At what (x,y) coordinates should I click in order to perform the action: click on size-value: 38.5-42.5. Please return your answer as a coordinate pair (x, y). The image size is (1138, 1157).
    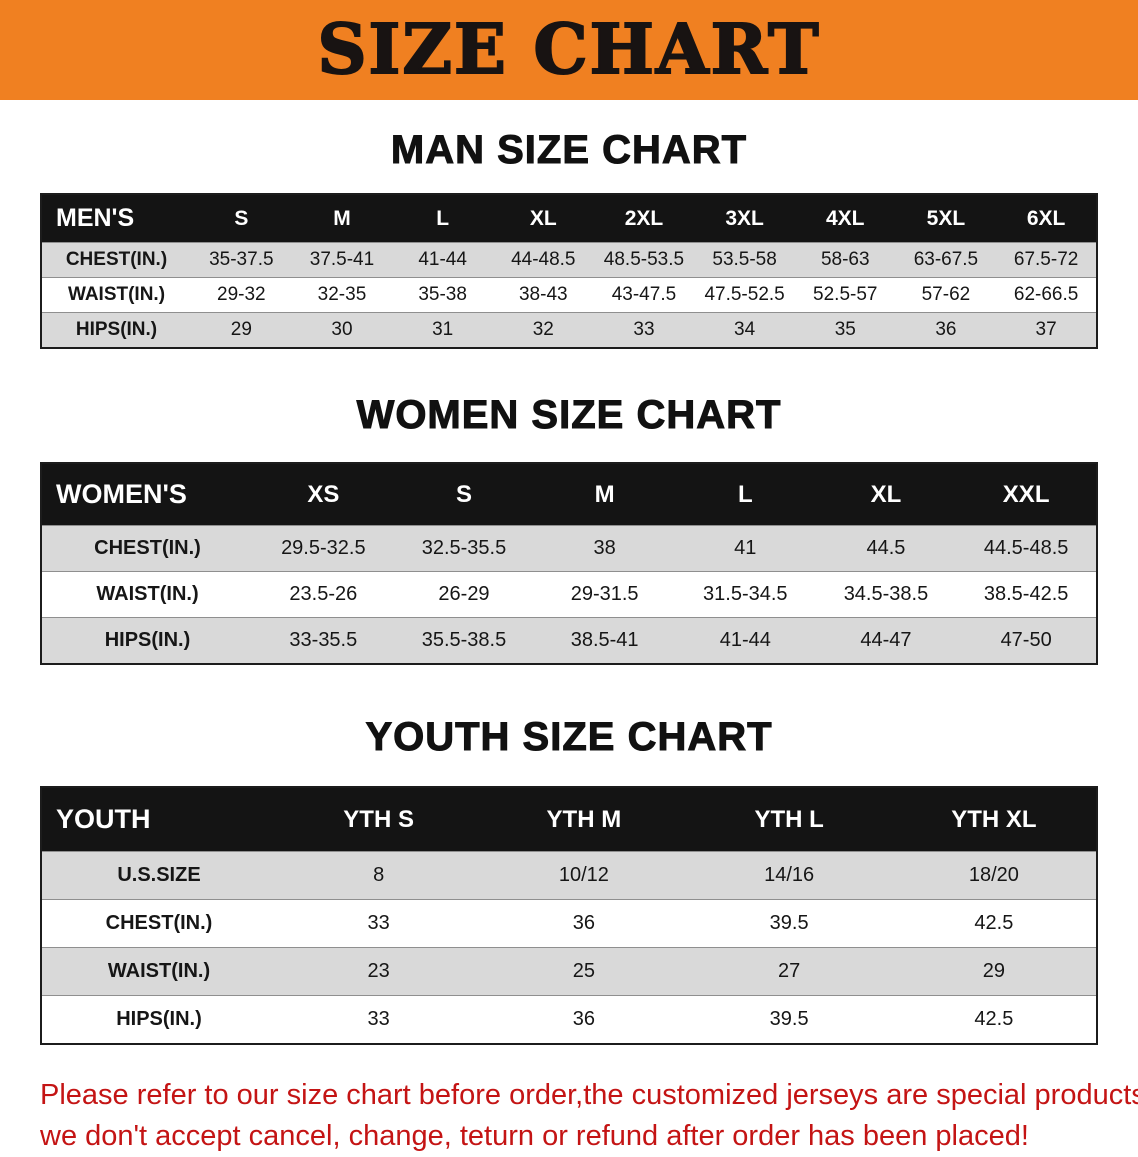
    Looking at the image, I should click on (1026, 594).